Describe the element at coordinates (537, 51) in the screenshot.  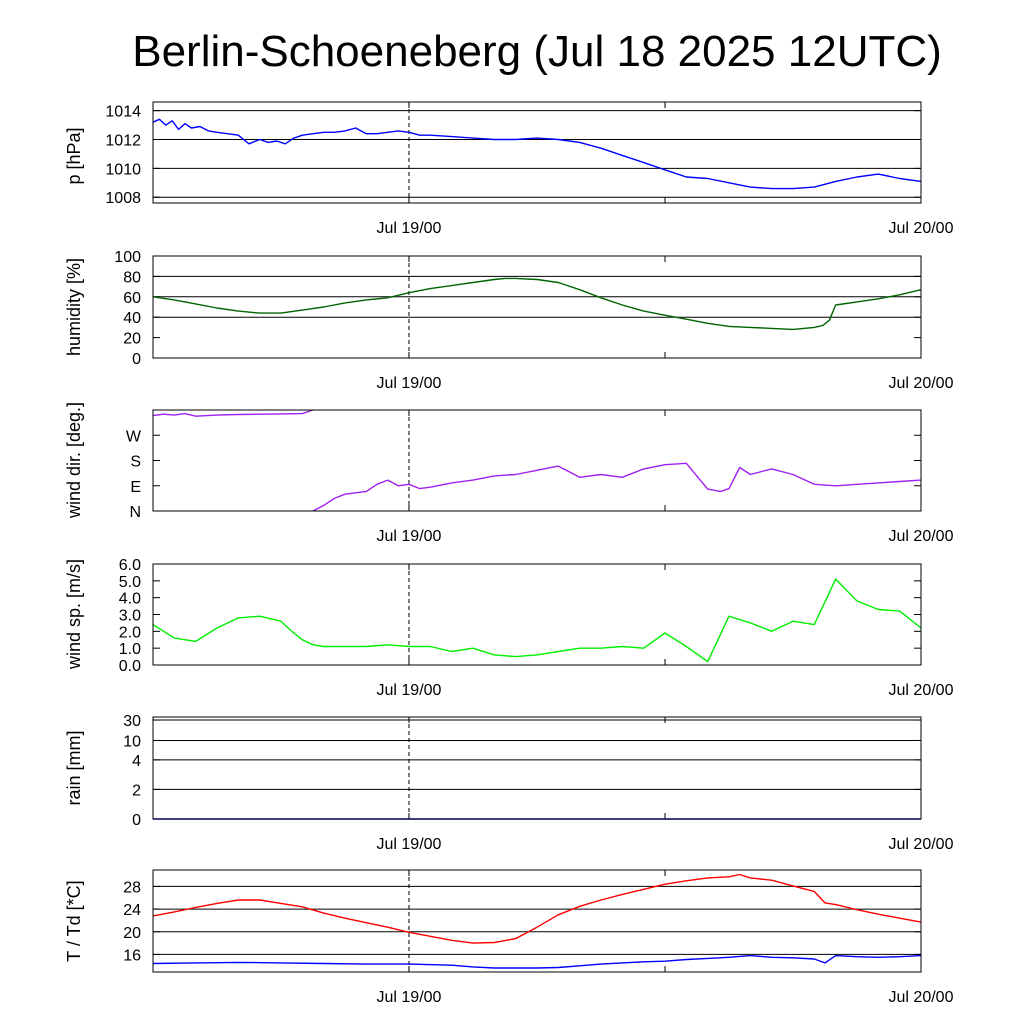
I see `chart-title: Berlin-Schoeneberg (Jul 18 2025 12UTC)` at that location.